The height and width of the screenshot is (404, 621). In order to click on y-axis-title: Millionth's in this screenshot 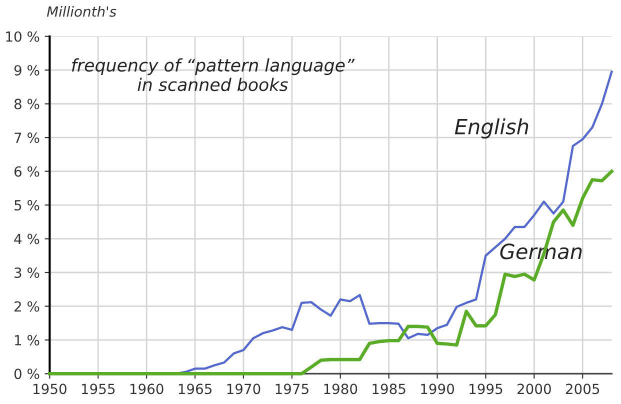, I will do `click(81, 11)`.